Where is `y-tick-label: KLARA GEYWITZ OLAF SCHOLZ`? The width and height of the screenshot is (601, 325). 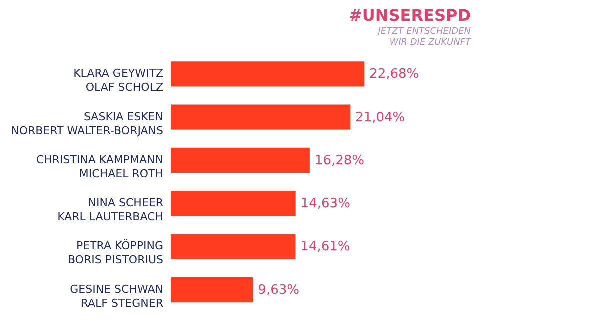 y-tick-label: KLARA GEYWITZ OLAF SCHOLZ is located at coordinates (119, 80).